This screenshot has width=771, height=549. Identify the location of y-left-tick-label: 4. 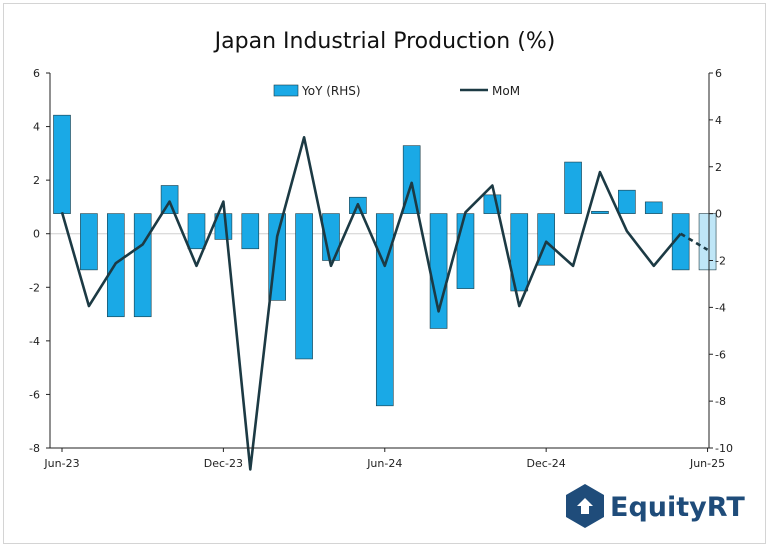
(36, 127).